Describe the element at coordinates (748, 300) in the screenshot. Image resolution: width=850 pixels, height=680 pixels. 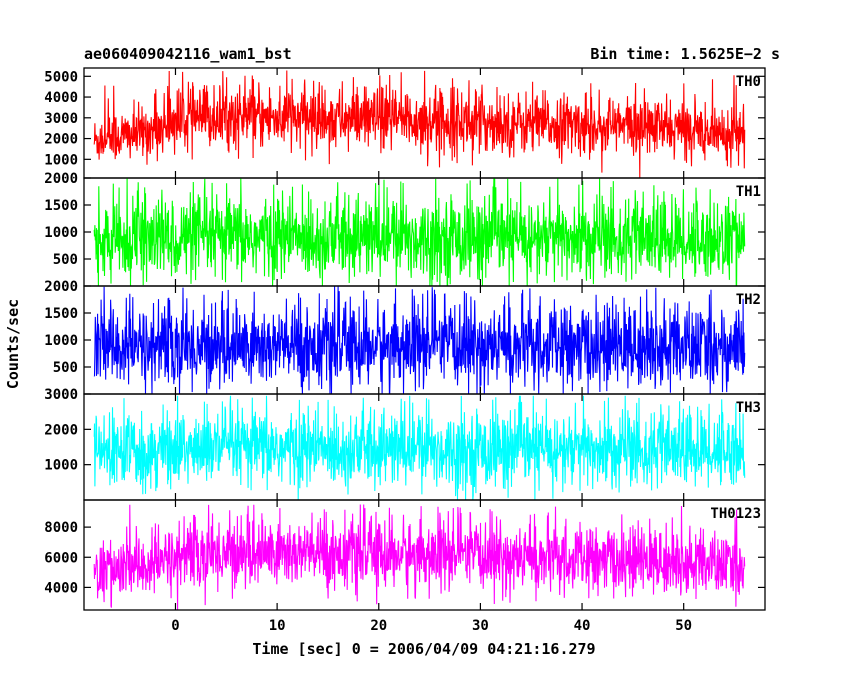
I see `panel-label-th2: TH2` at that location.